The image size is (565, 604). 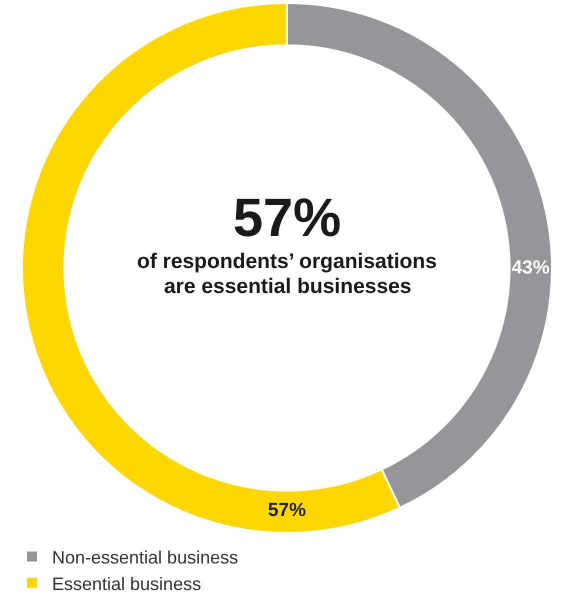 I want to click on data-label: 57%, so click(x=287, y=511).